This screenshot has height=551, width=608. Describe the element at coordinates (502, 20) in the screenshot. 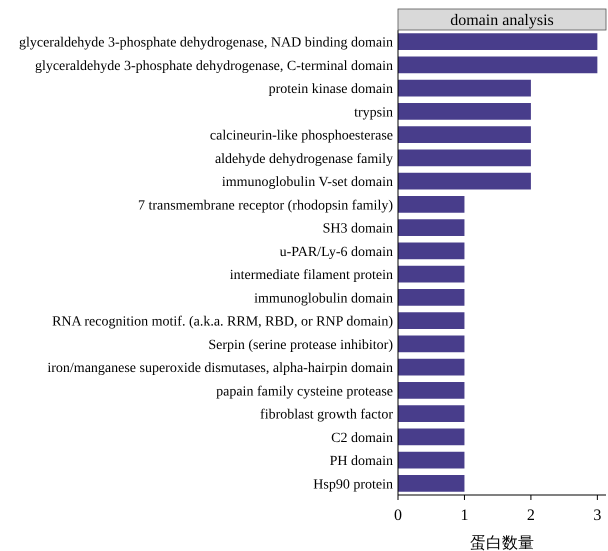

I see `chart-title: domain analysis` at that location.